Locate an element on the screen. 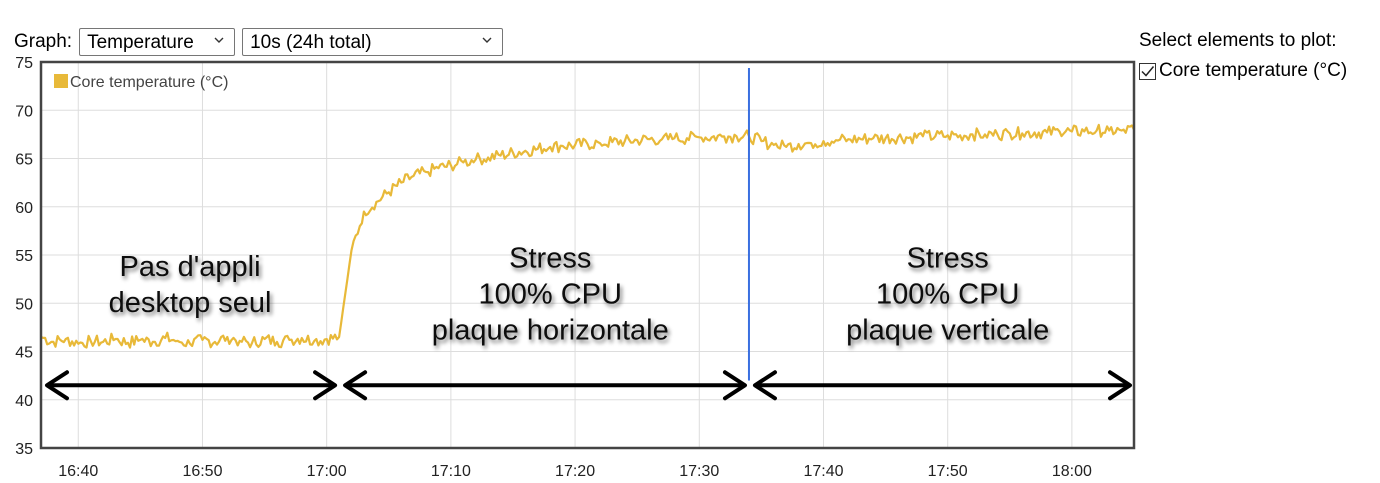 This screenshot has height=483, width=1380. annotation-text: plaque verticale is located at coordinates (947, 331).